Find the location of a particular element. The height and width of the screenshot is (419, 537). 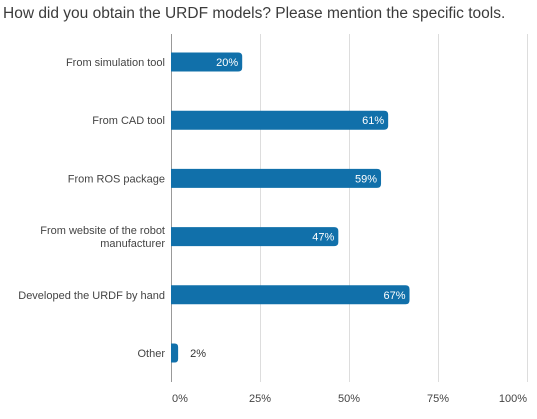

bar-value-label: 47% is located at coordinates (323, 238).